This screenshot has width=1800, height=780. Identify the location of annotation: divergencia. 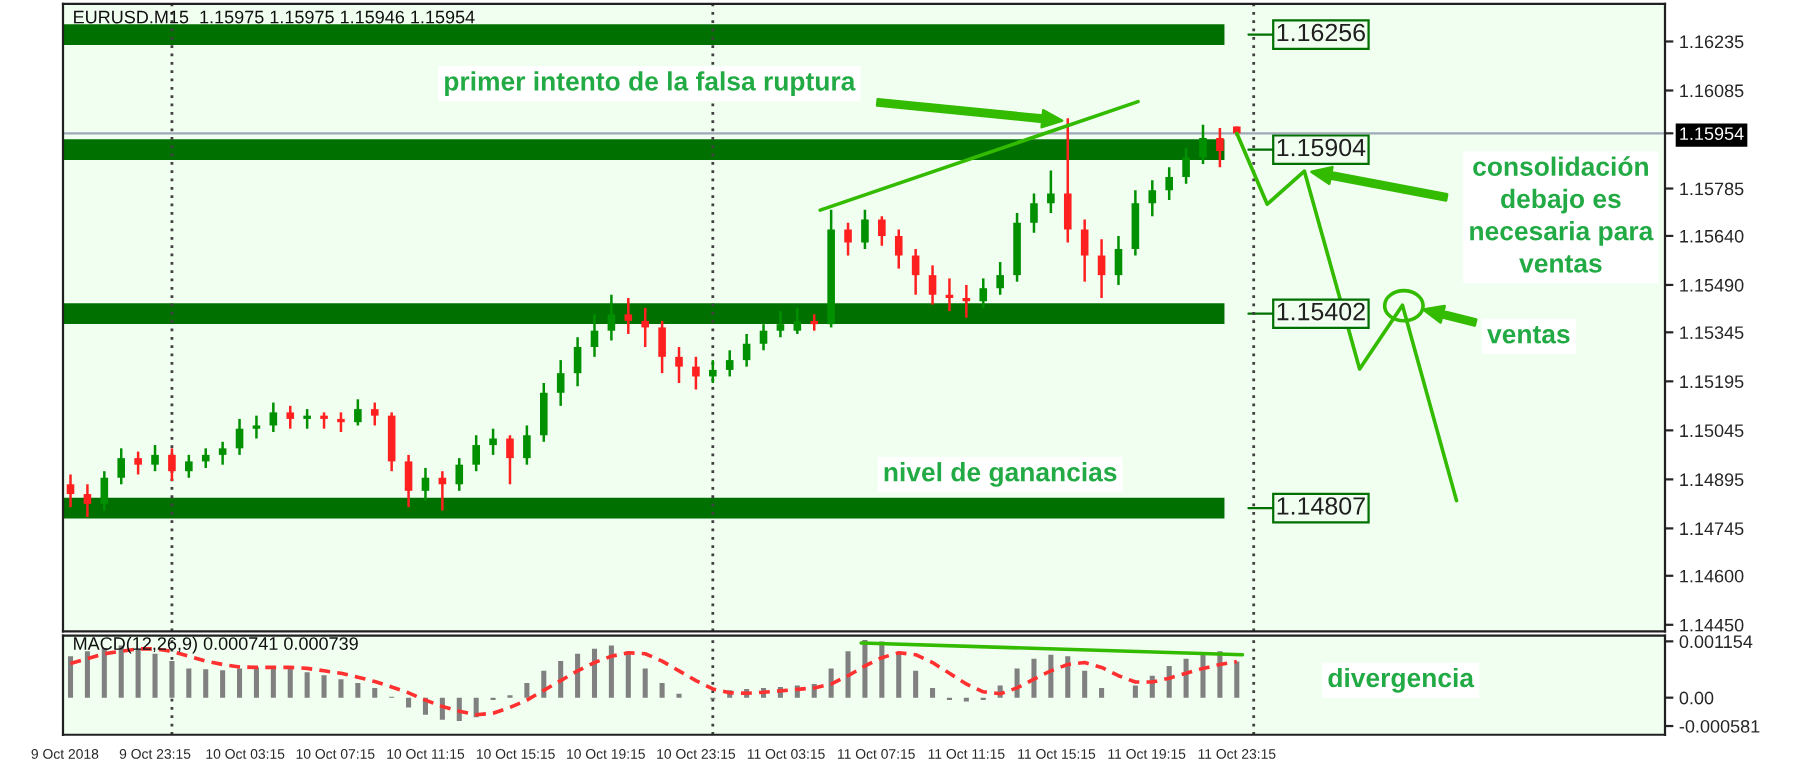
(1401, 680).